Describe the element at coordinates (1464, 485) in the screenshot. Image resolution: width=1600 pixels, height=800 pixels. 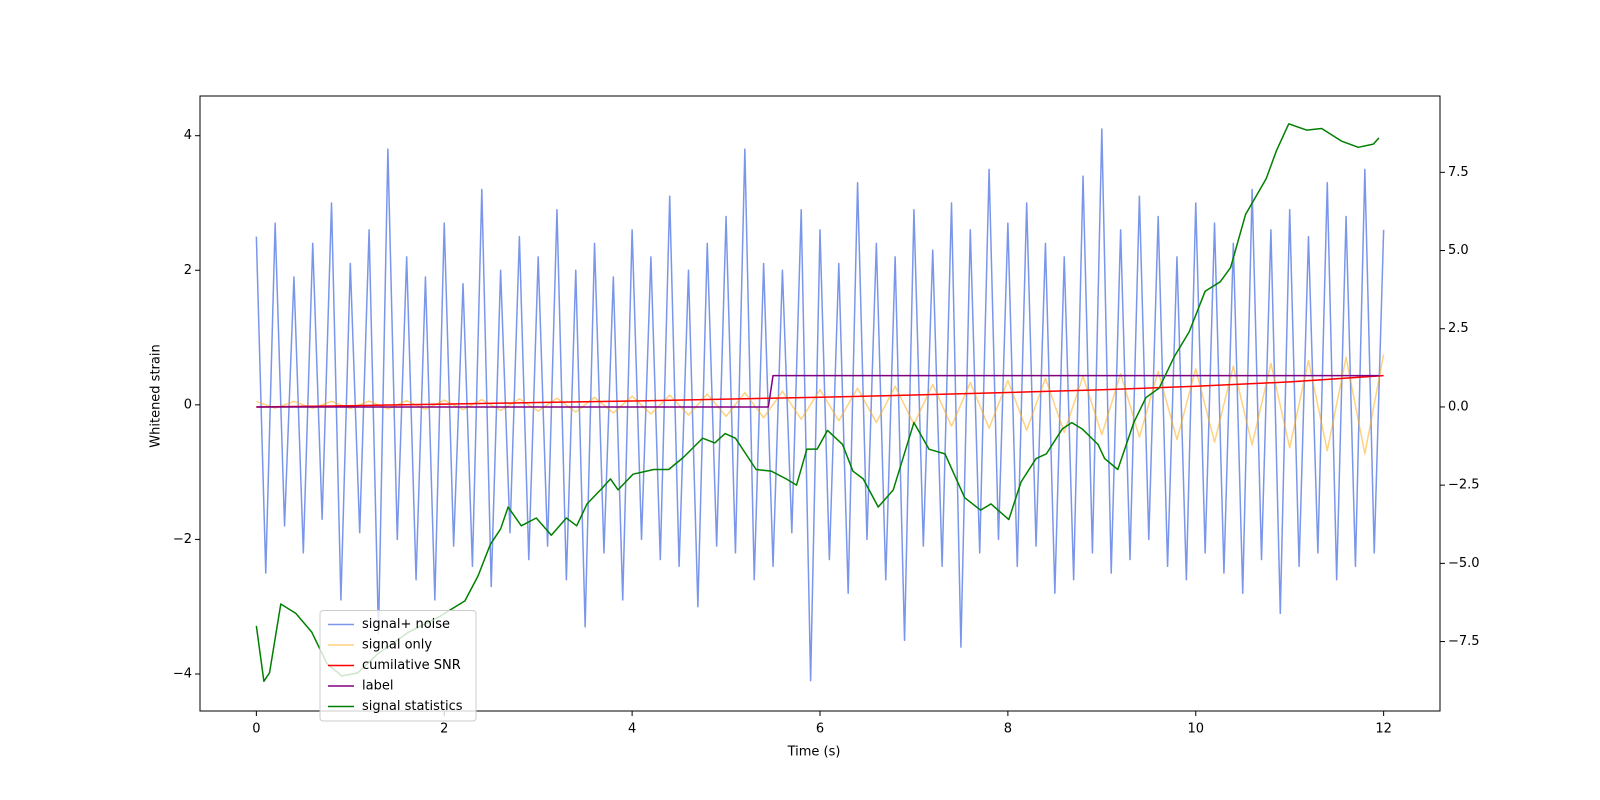
I see `y2-tick-label: −2.5` at that location.